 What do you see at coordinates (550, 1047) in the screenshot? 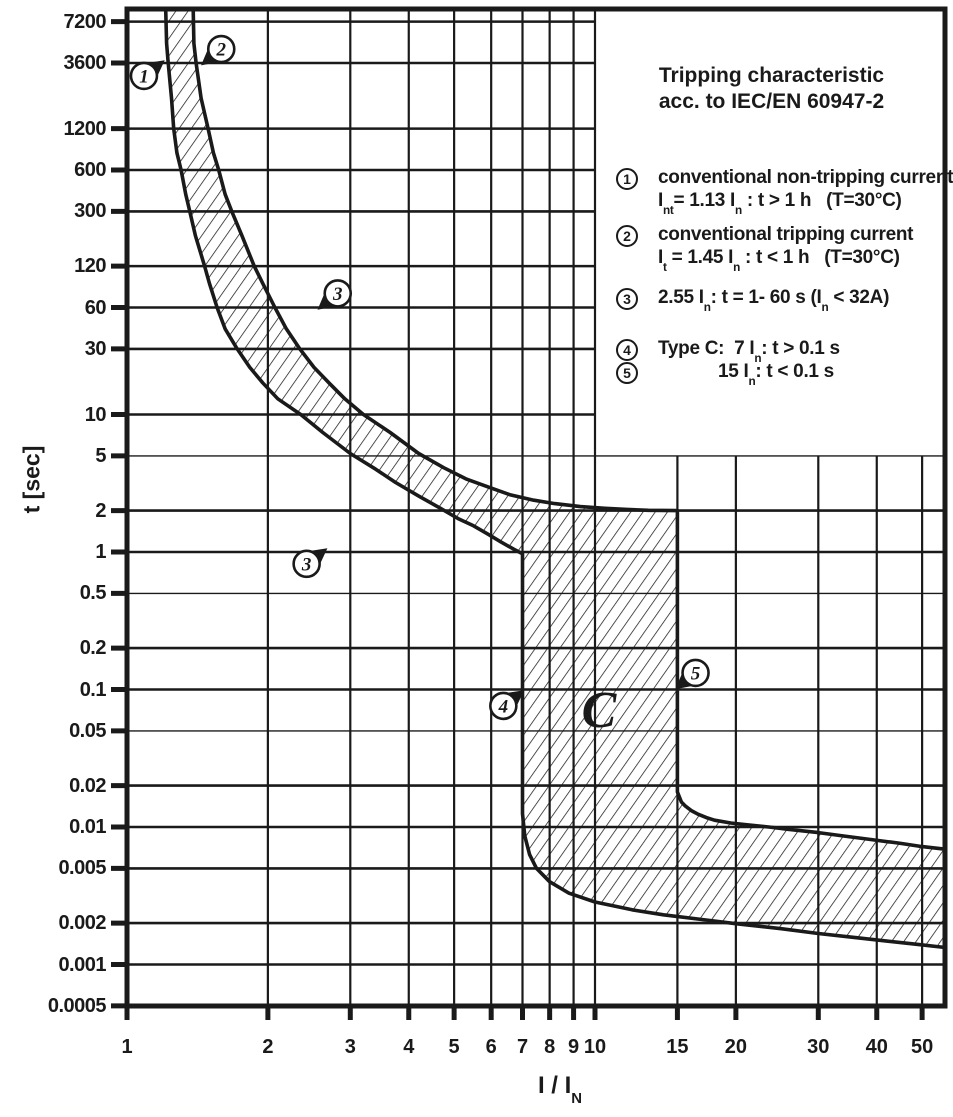
I see `x-tick-label: 8` at bounding box center [550, 1047].